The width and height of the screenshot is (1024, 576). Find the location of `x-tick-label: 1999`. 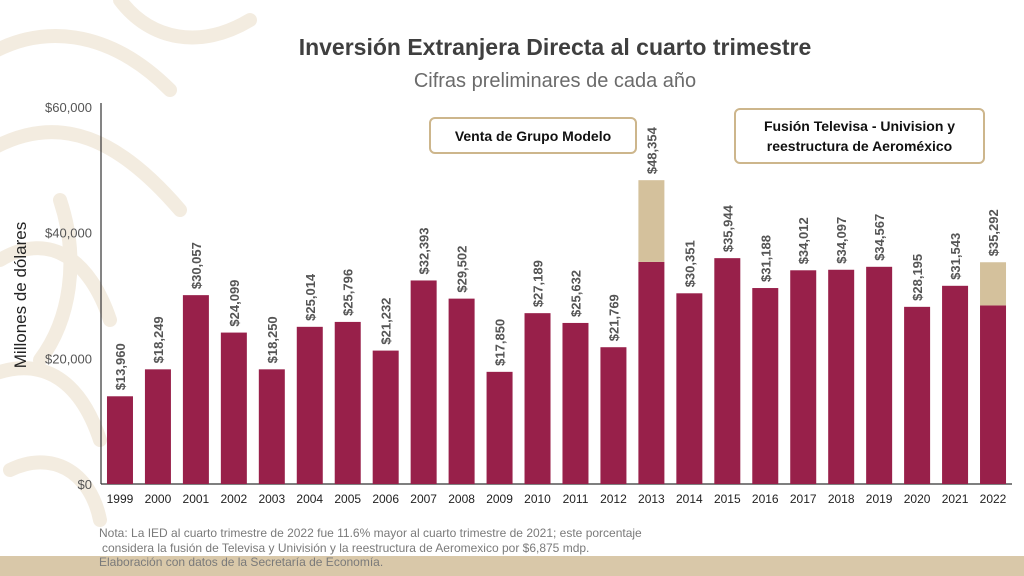

x-tick-label: 1999 is located at coordinates (120, 499).